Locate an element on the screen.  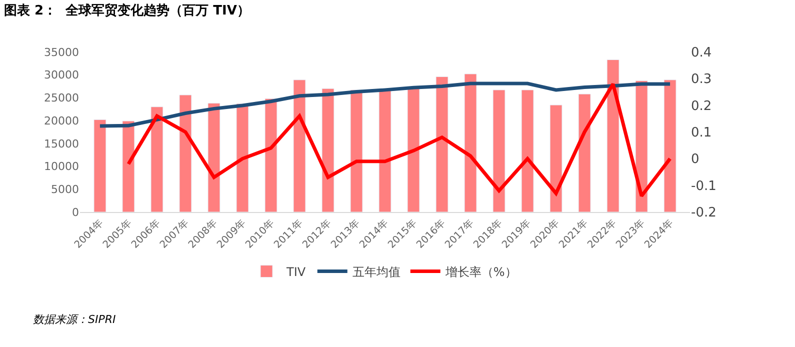
y2-tick-label: 0.2 is located at coordinates (701, 106).